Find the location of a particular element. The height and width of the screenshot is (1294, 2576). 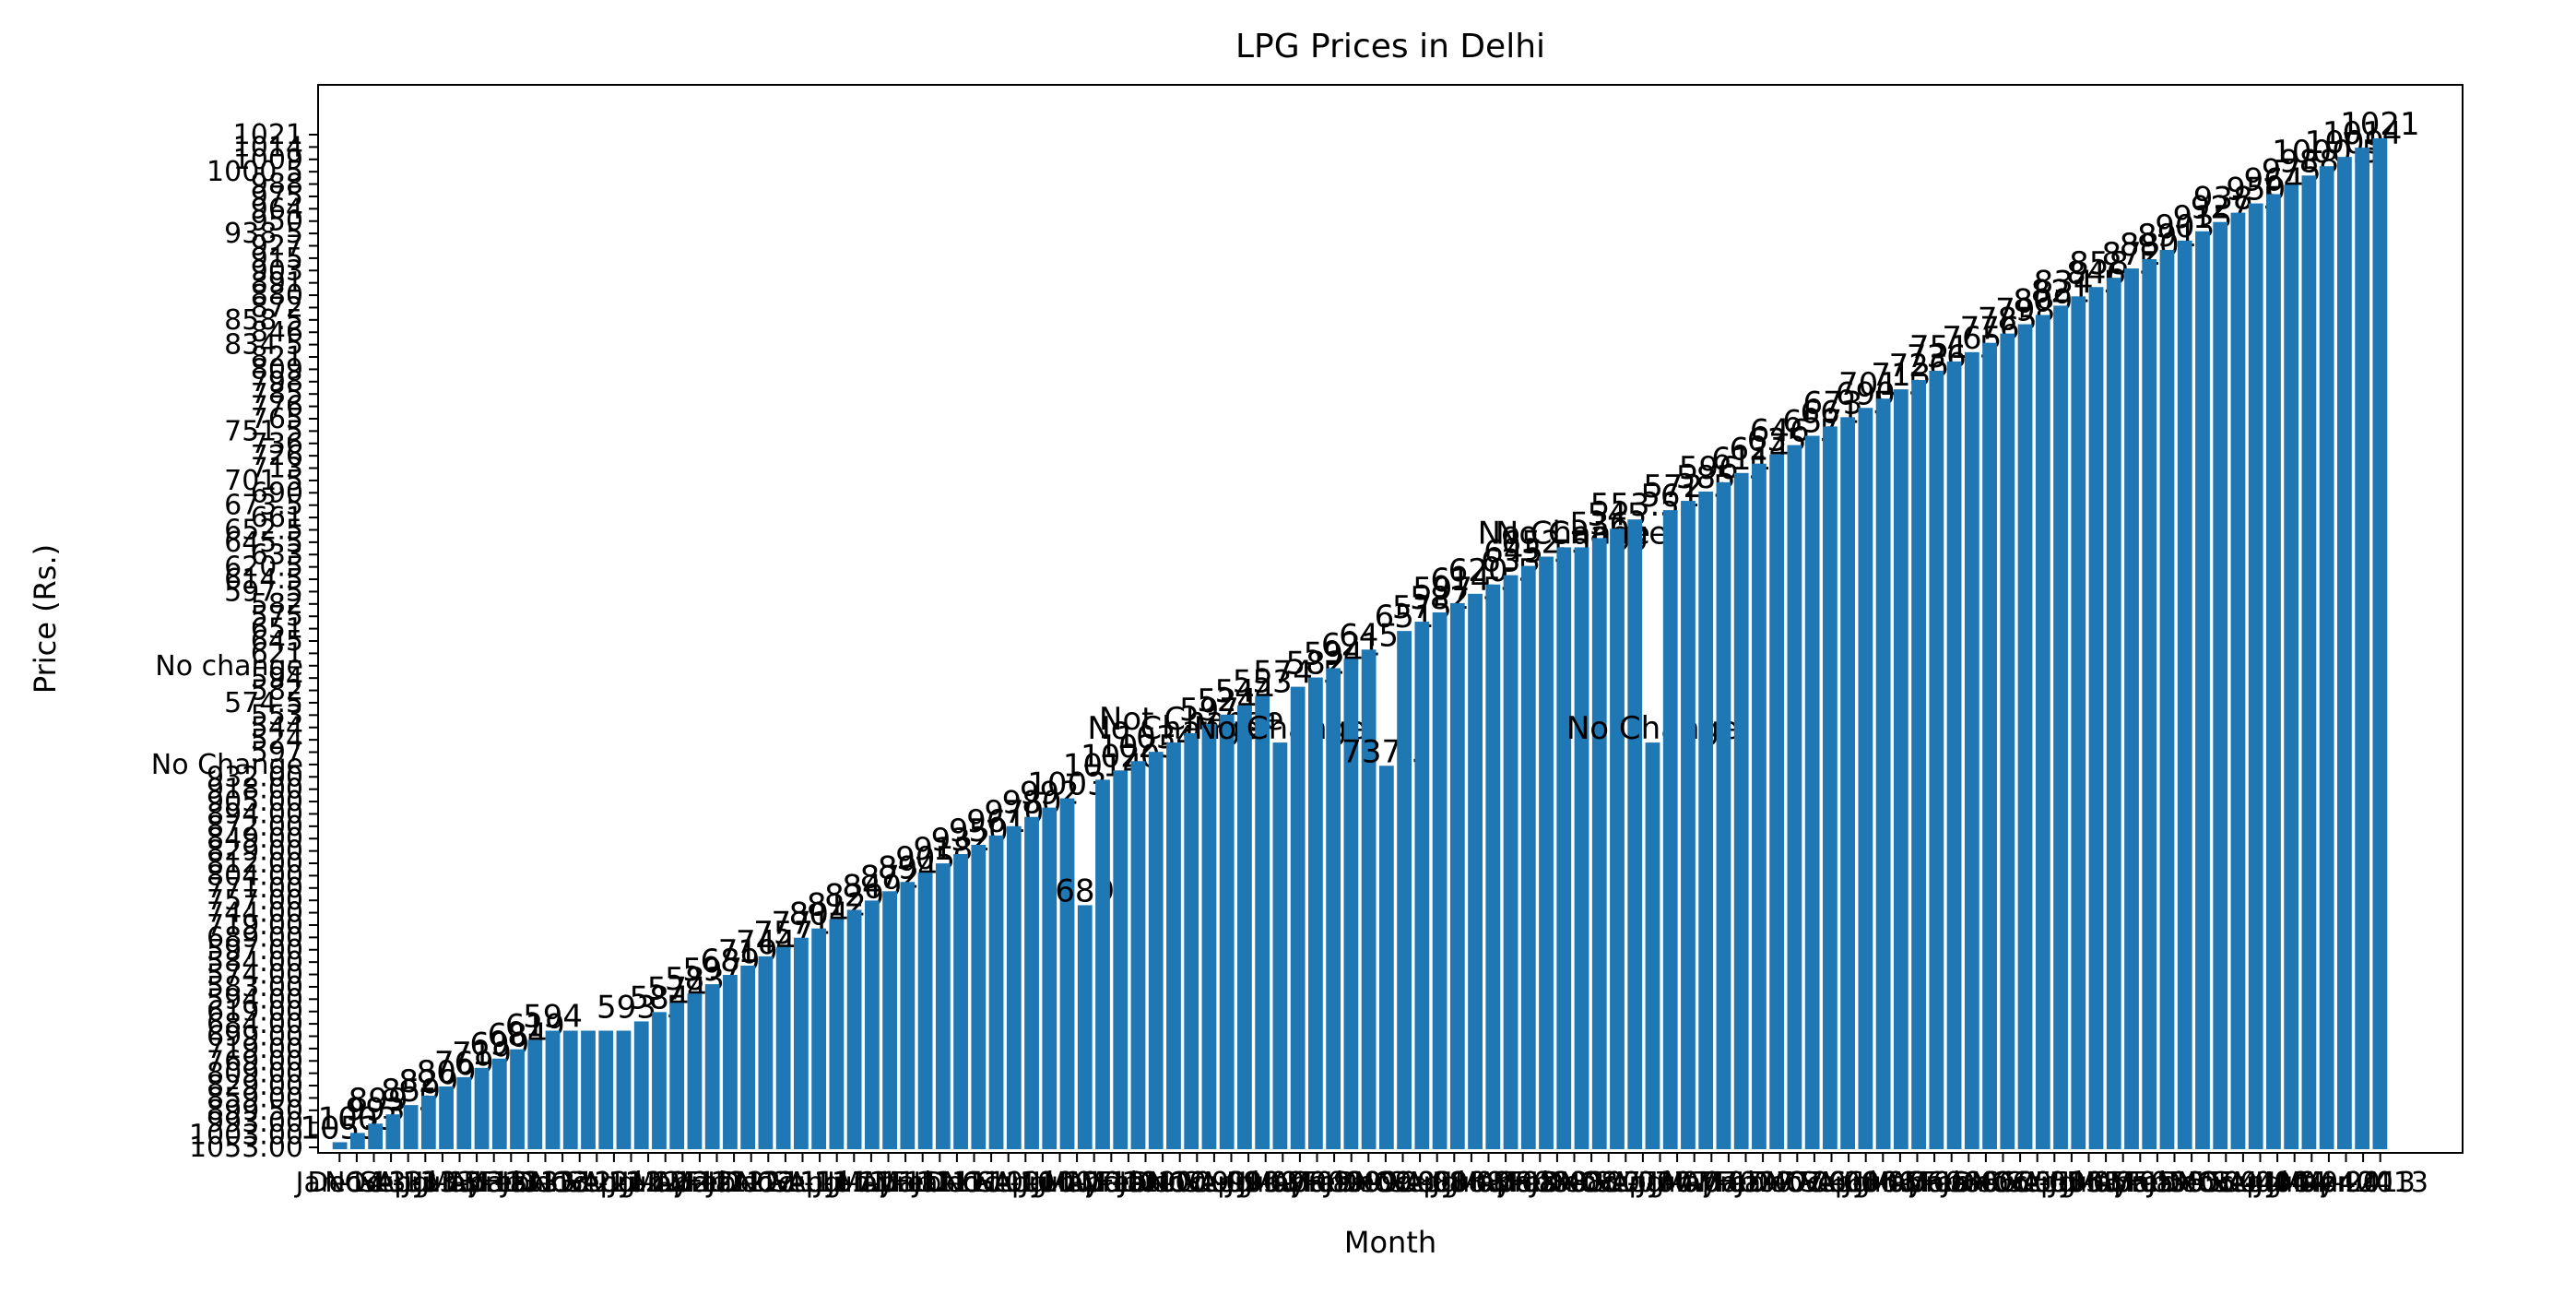

x-tick-label: Sep-12 is located at coordinates (614, 1183).